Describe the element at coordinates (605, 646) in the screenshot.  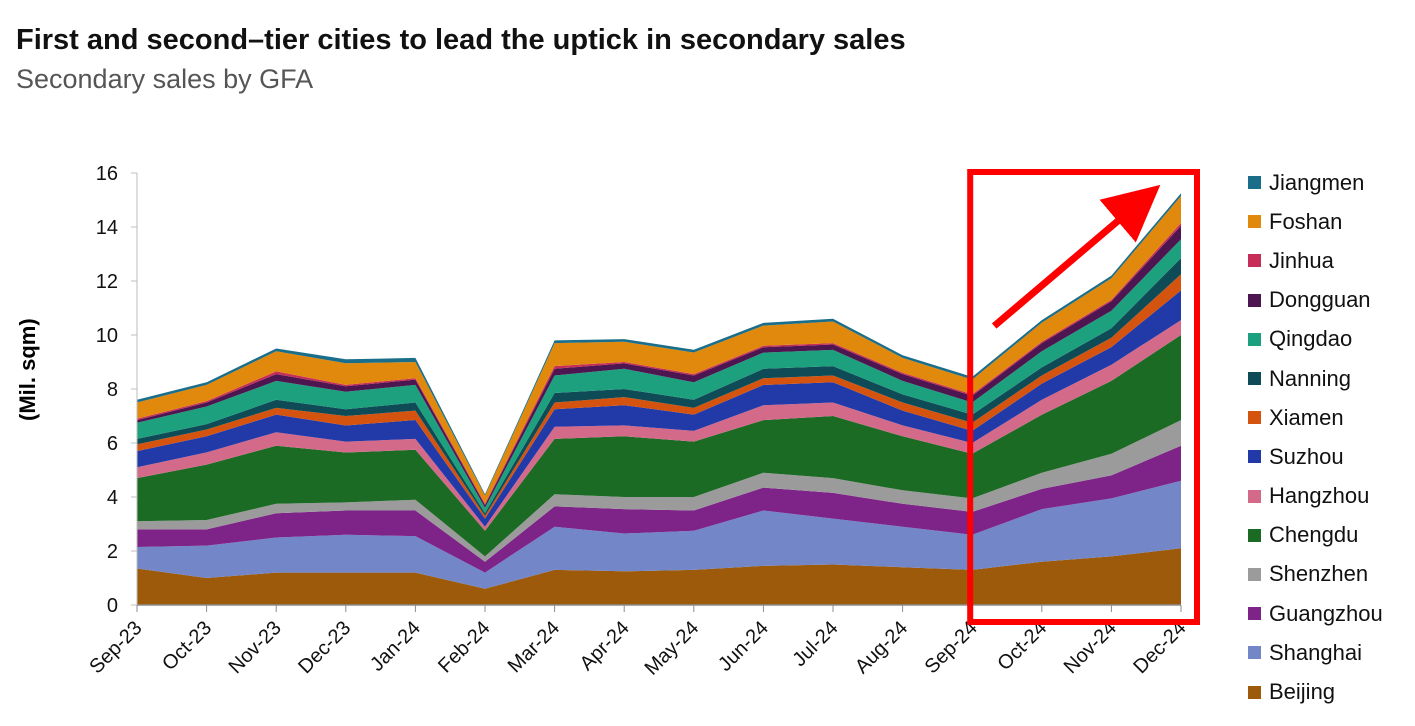
I see `x-tick-label: Apr-24` at that location.